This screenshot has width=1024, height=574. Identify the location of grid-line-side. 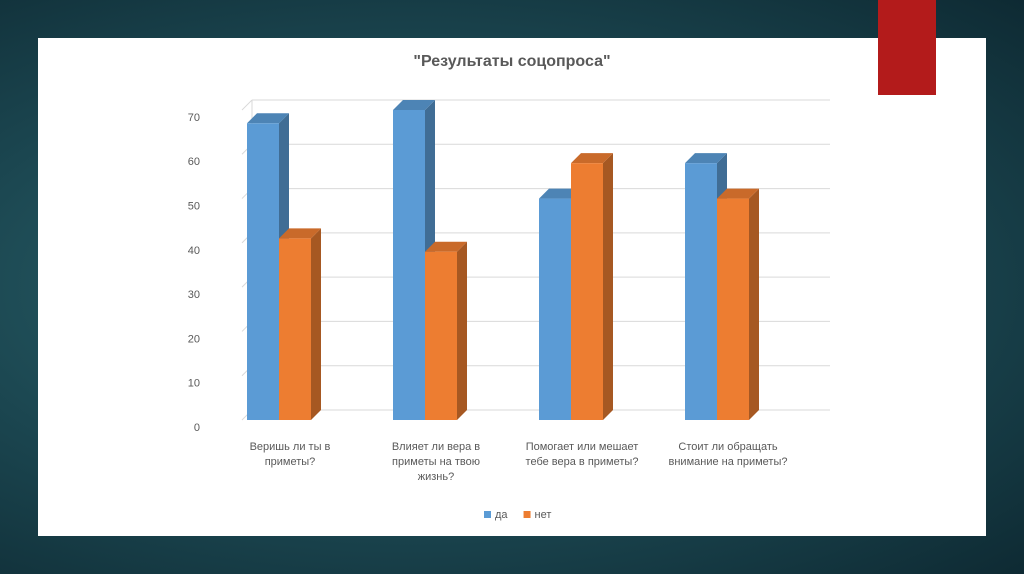
(247, 105).